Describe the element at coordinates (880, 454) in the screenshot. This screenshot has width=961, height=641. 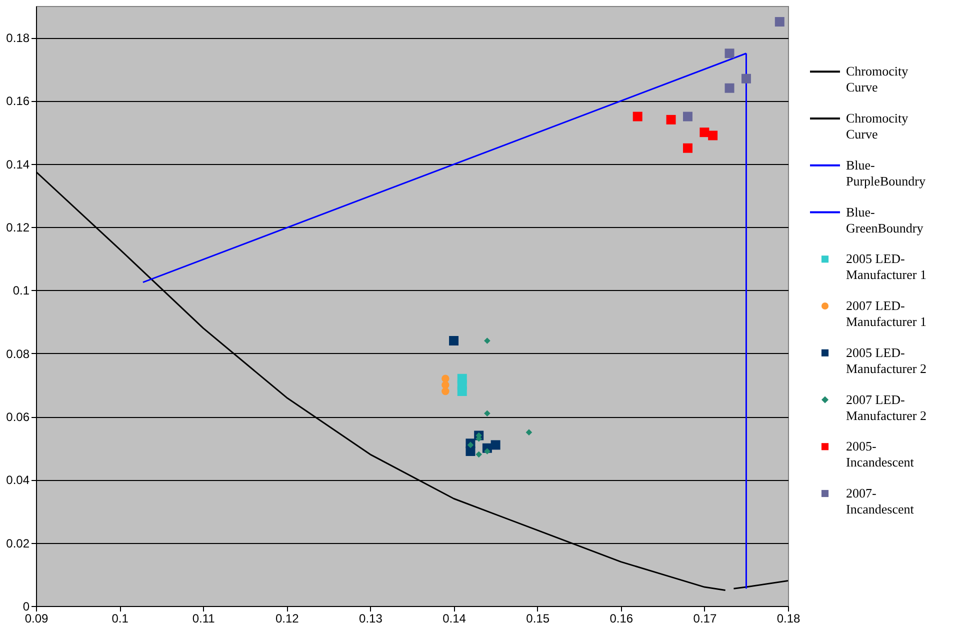
I see `legend-label: 2005-Incandescent` at that location.